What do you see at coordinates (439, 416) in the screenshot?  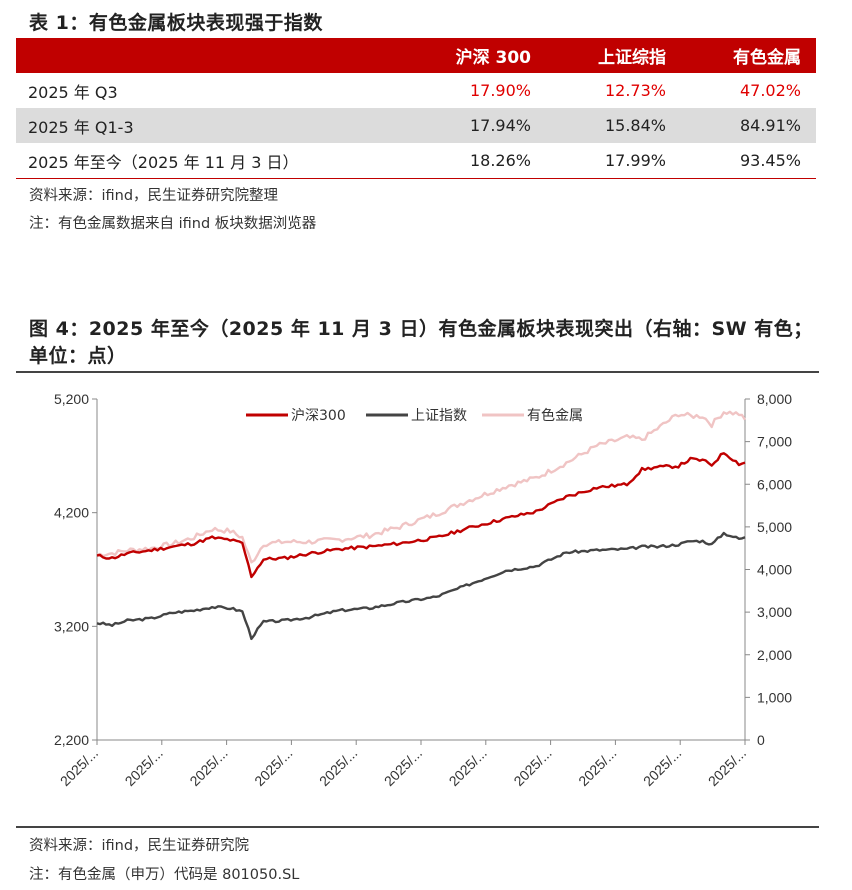 I see `legend-label: 上证指数` at bounding box center [439, 416].